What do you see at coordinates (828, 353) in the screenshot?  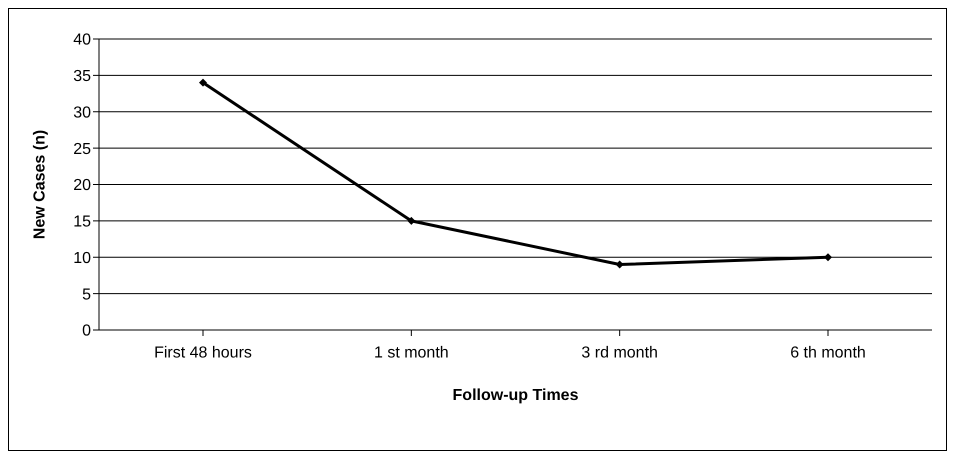 I see `x-tick-label: 6 th month` at bounding box center [828, 353].